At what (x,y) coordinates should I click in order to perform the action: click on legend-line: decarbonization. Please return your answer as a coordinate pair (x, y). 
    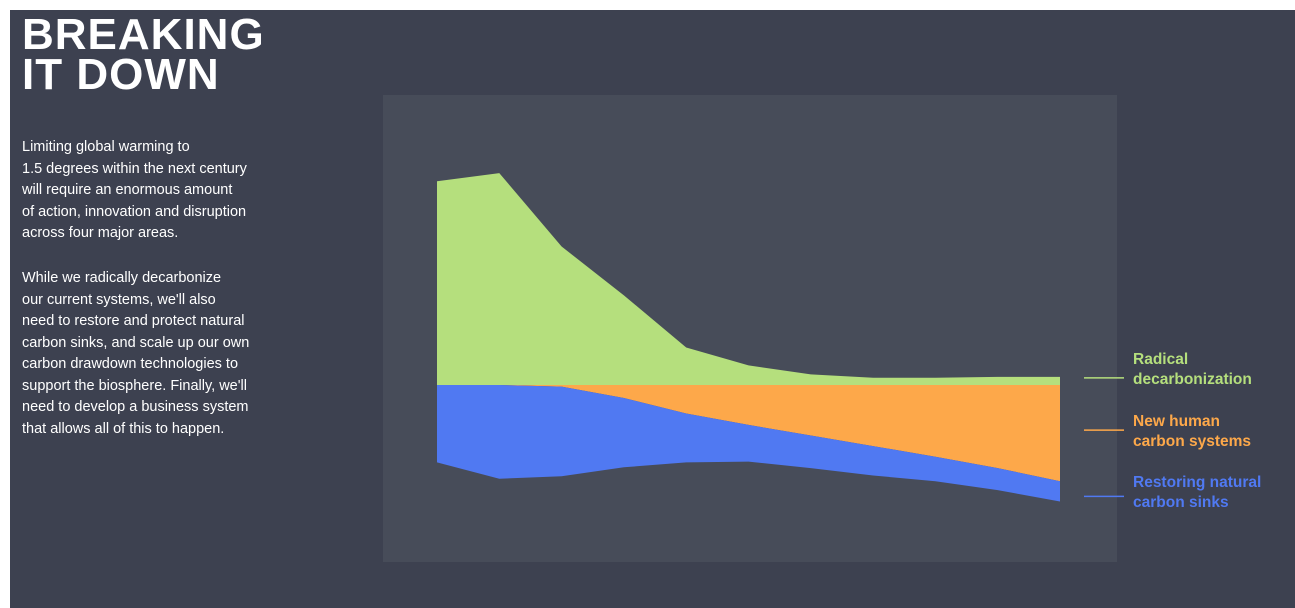
    Looking at the image, I should click on (1192, 379).